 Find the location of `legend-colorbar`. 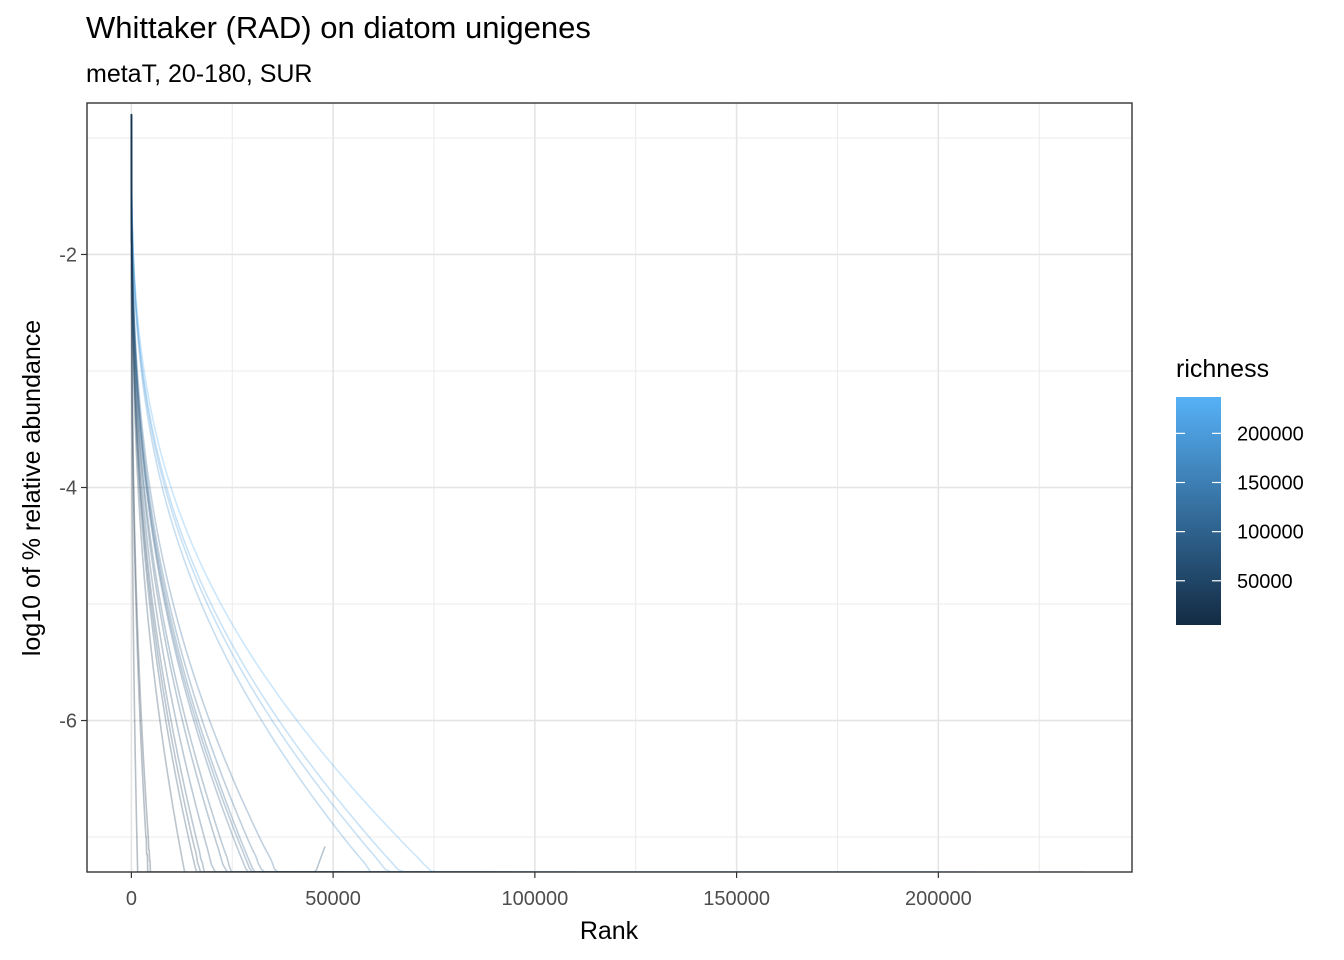

legend-colorbar is located at coordinates (1198, 511).